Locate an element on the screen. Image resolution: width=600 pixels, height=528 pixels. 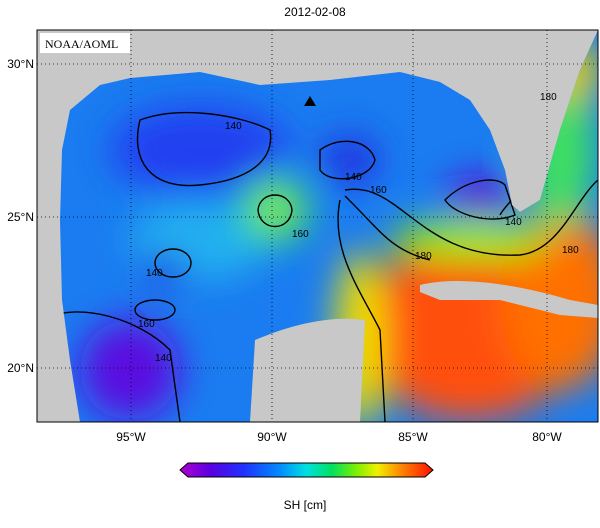
credit-box is located at coordinates (85, 43).